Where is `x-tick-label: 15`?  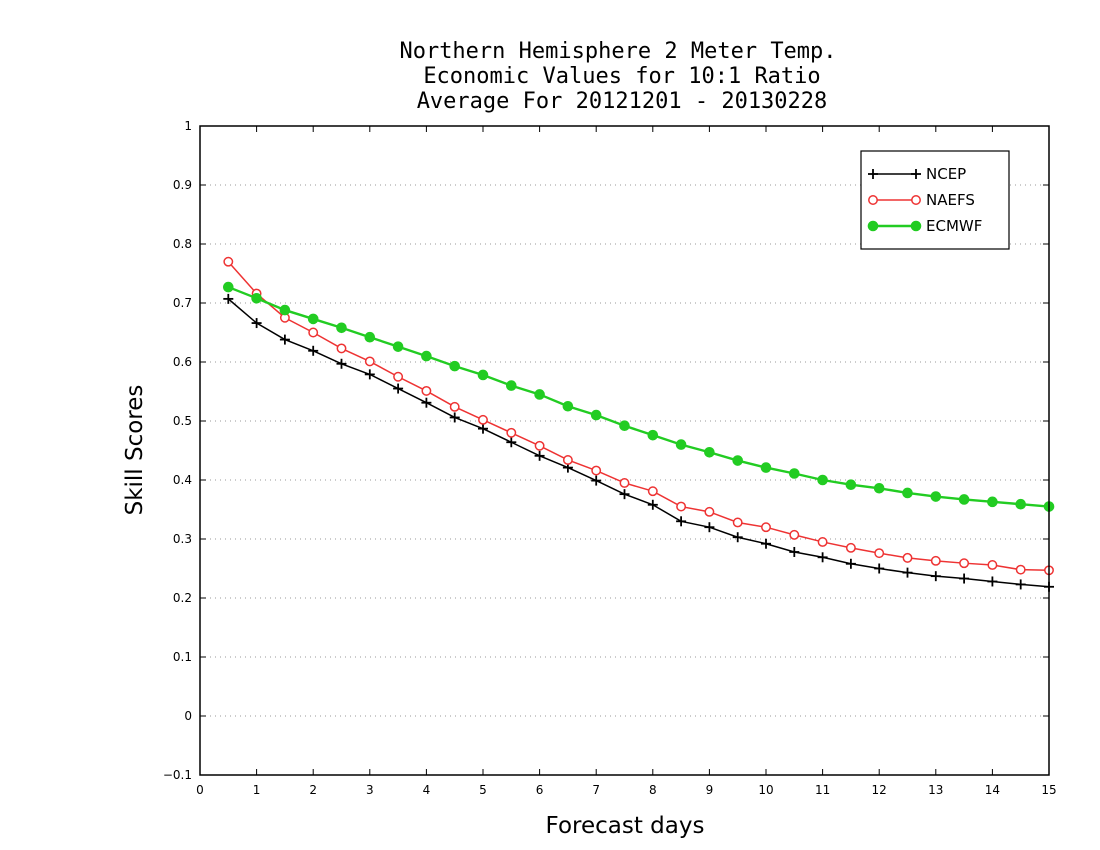 x-tick-label: 15 is located at coordinates (1048, 790).